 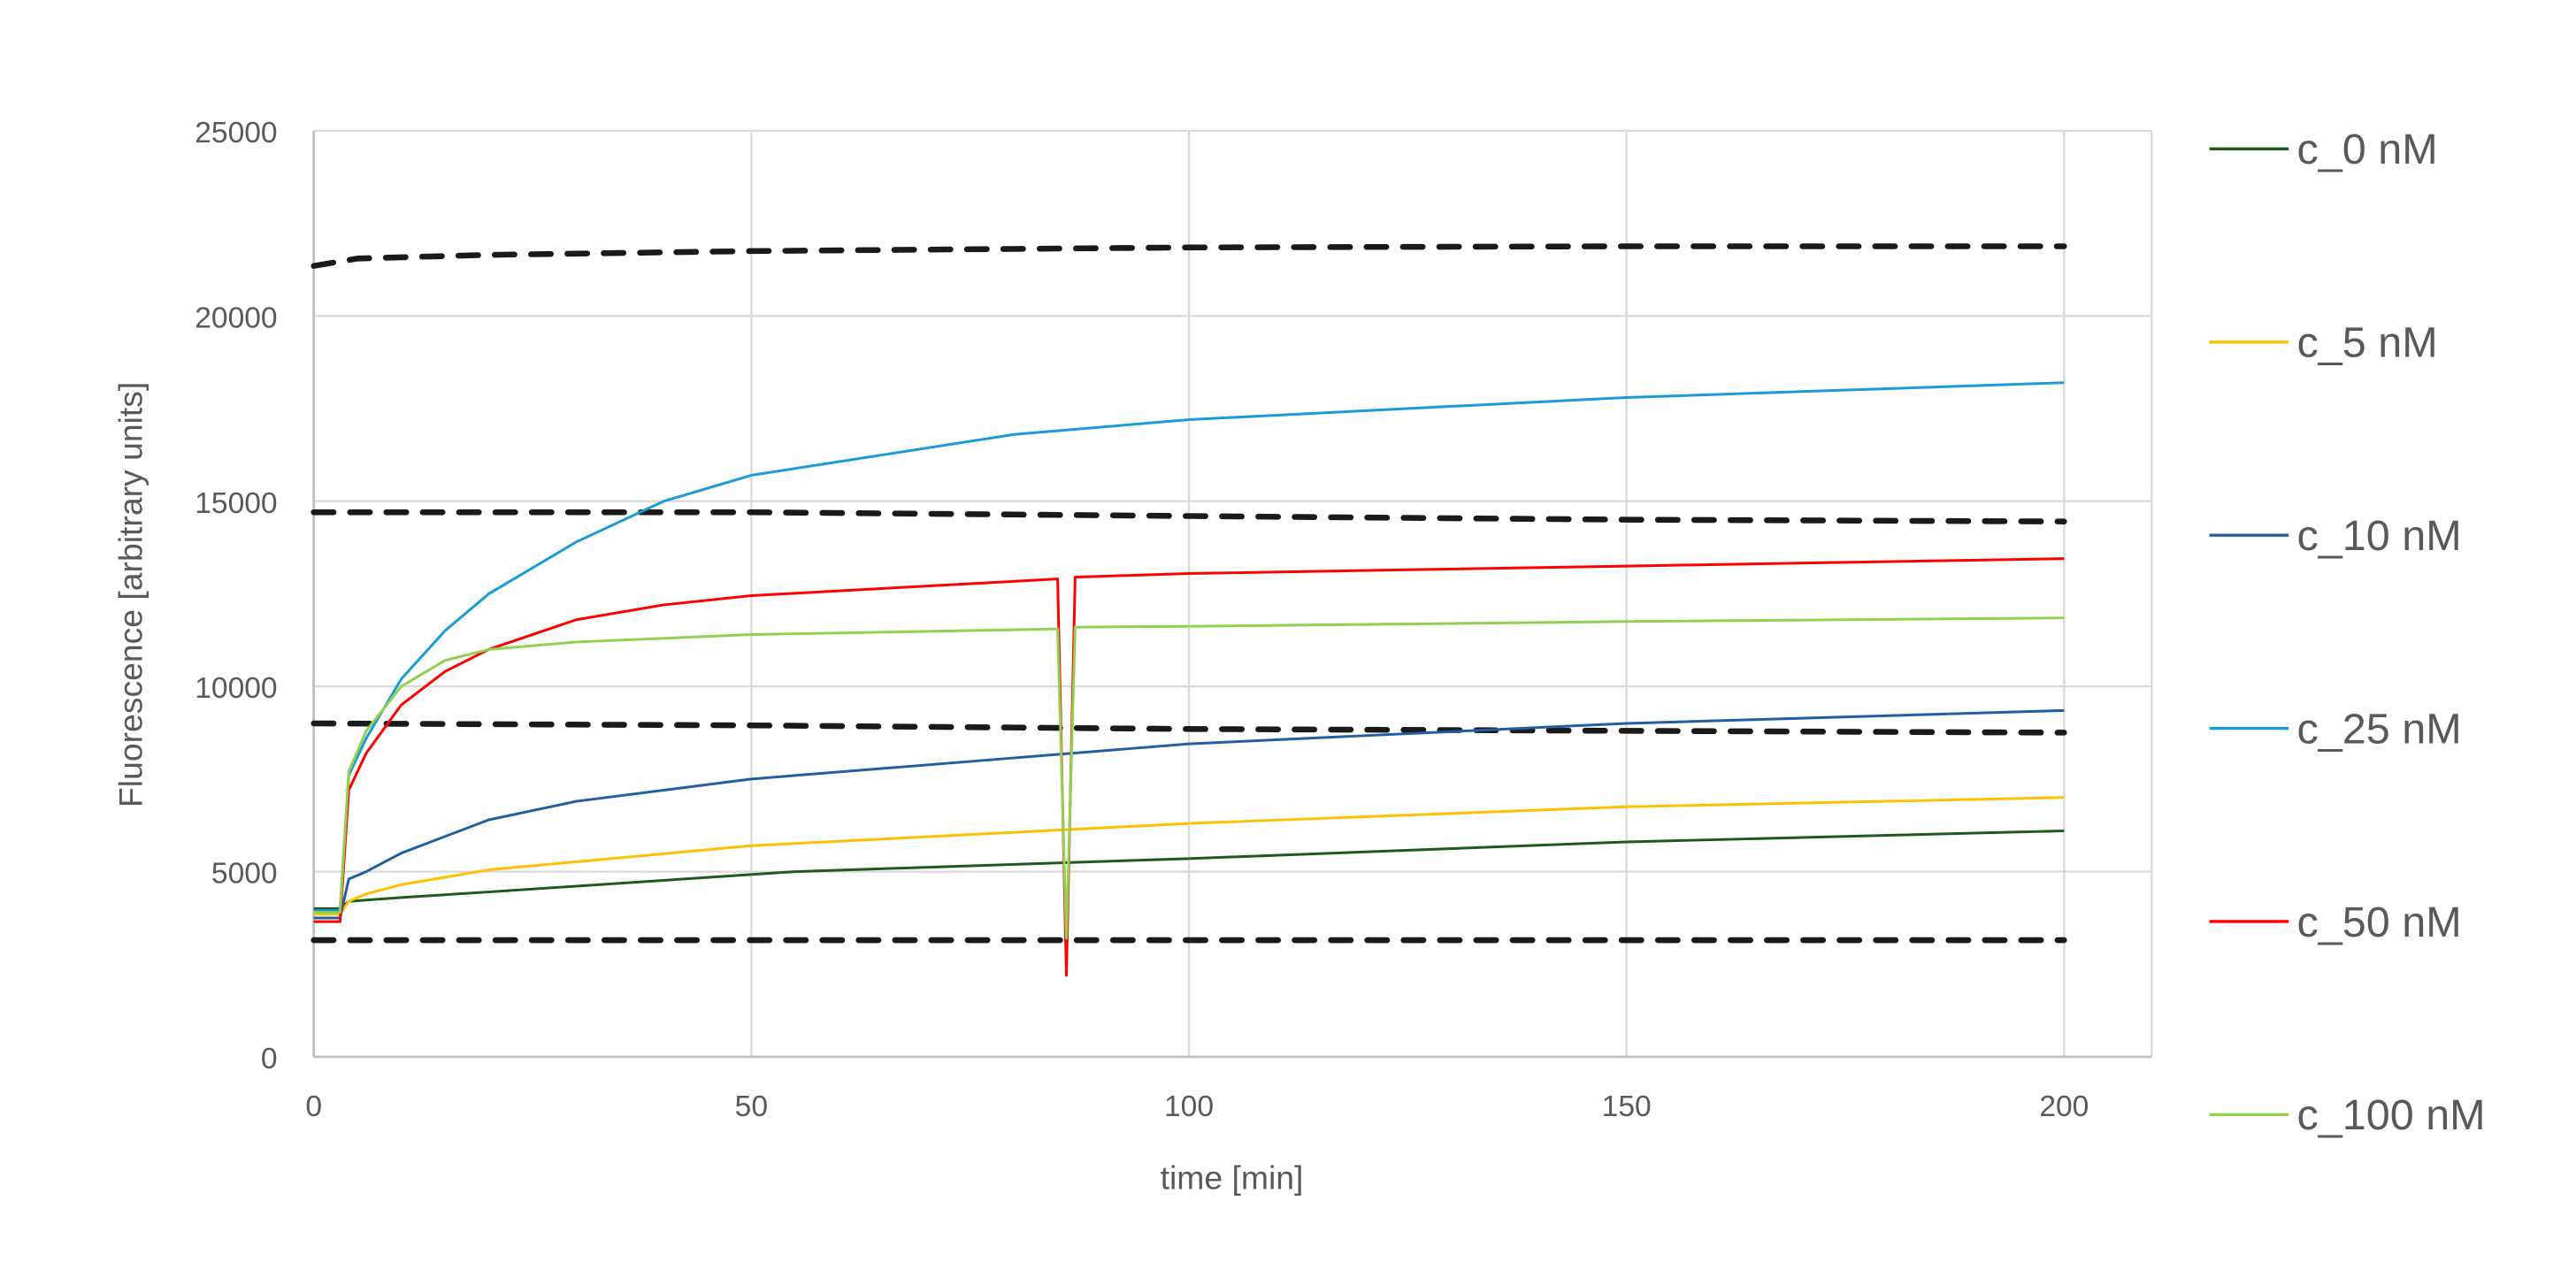 I want to click on legend-label: c_25 nM, so click(x=2379, y=729).